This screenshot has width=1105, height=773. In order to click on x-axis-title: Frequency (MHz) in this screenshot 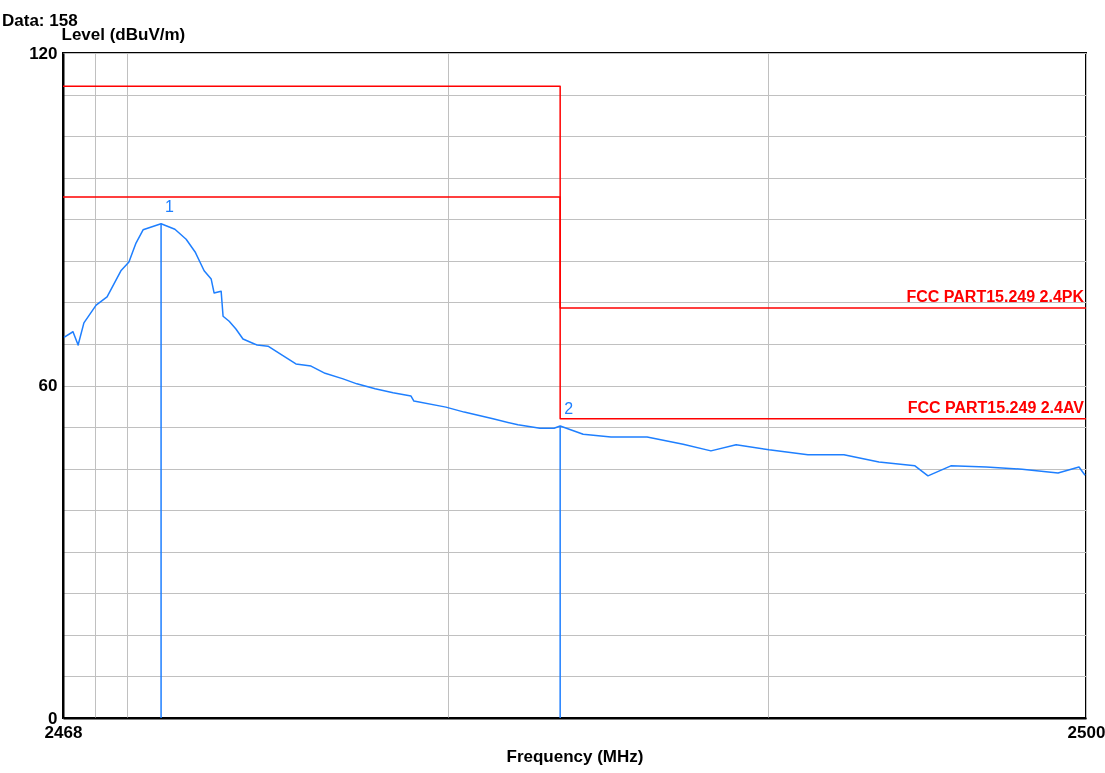, I will do `click(575, 756)`.